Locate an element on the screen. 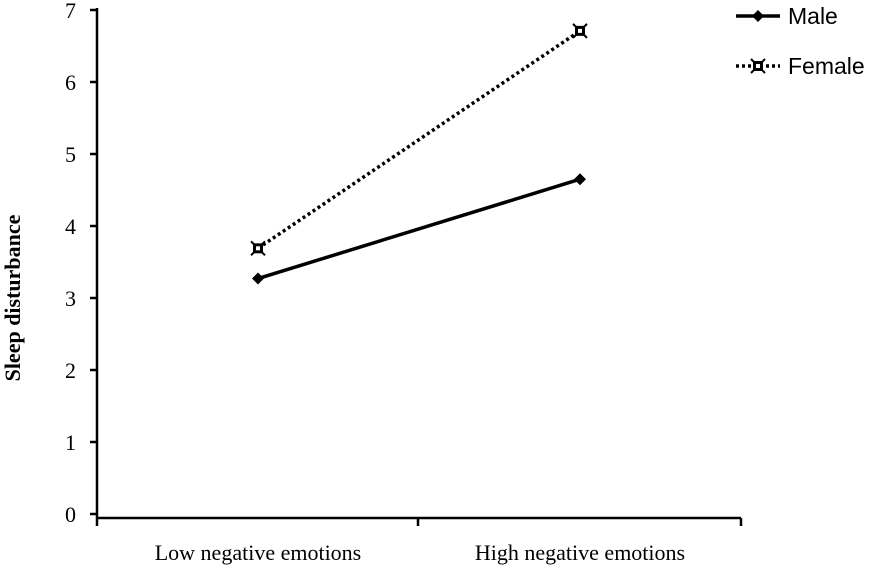 The width and height of the screenshot is (886, 568). legend: Male Female is located at coordinates (800, 41).